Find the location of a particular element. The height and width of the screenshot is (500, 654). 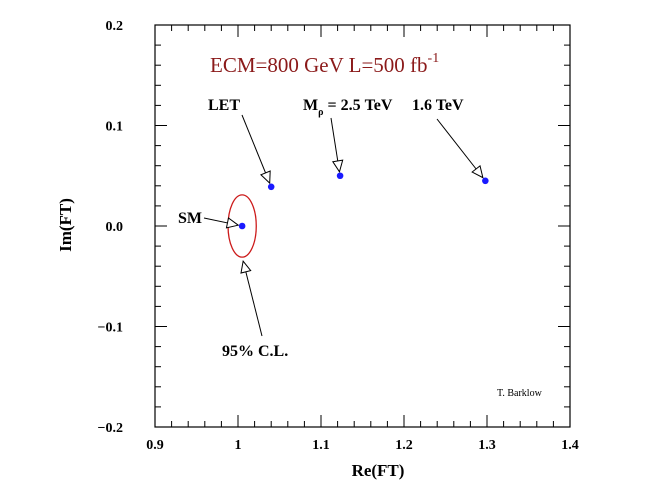

label-m-rho-value: = 2.5 TeV is located at coordinates (359, 105).